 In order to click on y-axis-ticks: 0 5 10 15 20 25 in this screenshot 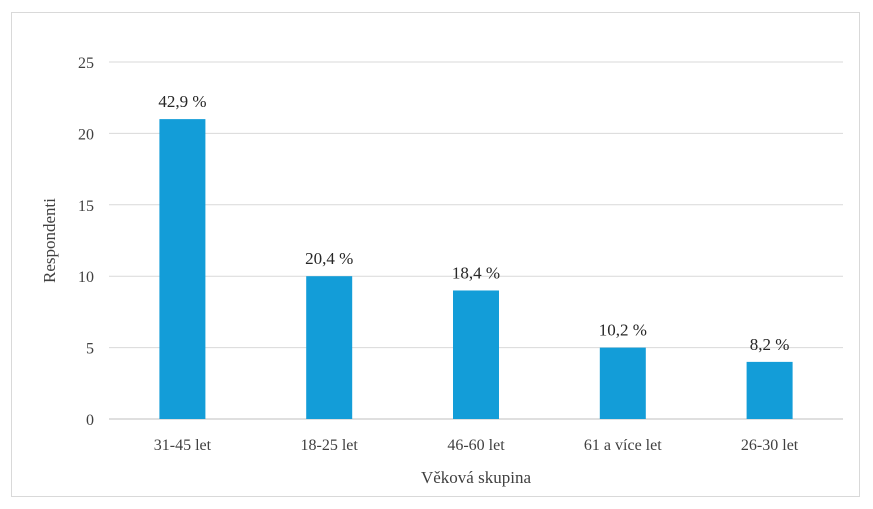, I will do `click(86, 242)`.